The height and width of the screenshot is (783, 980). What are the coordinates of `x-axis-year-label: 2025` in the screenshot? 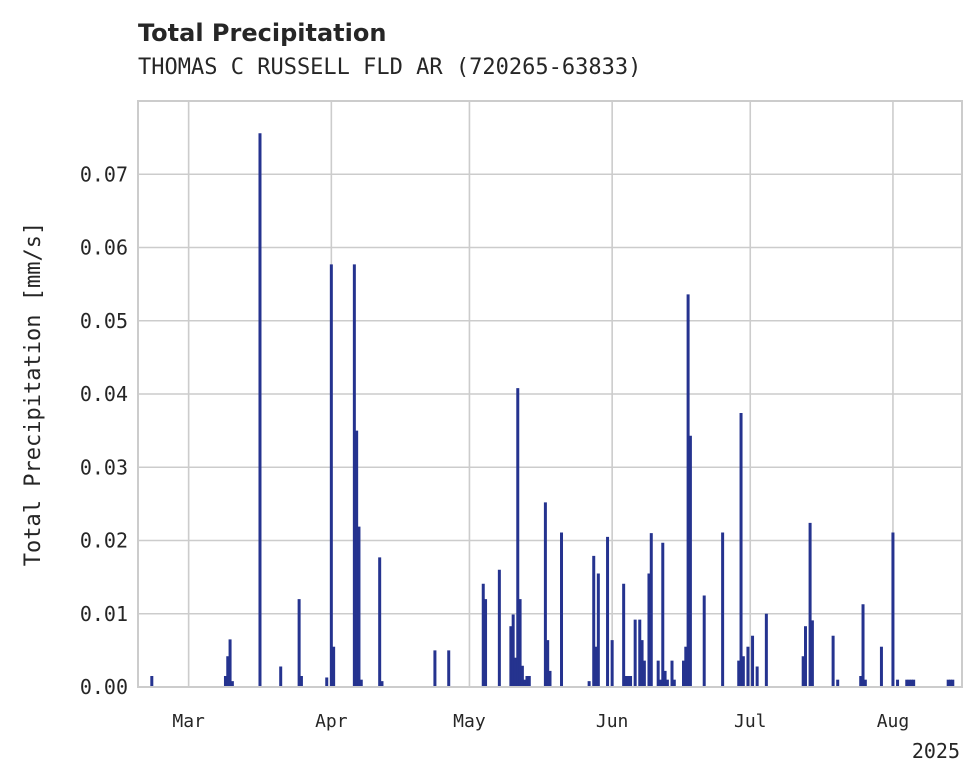 It's located at (936, 751).